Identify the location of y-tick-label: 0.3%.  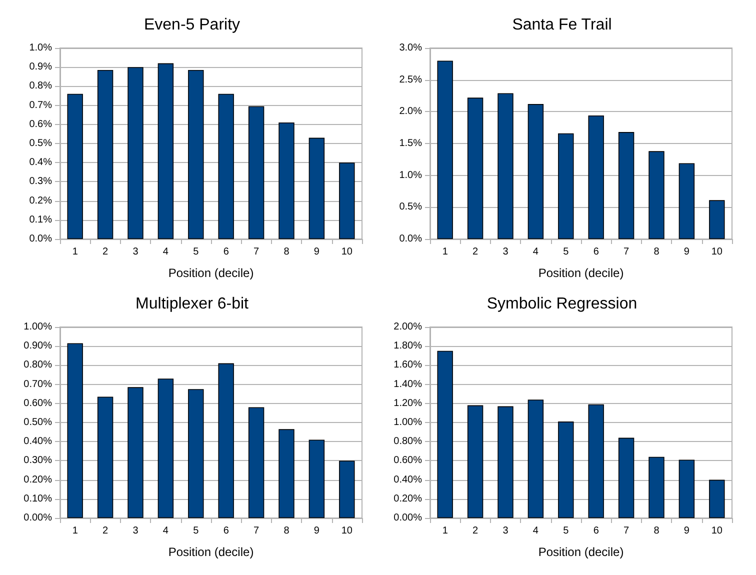
(40, 182).